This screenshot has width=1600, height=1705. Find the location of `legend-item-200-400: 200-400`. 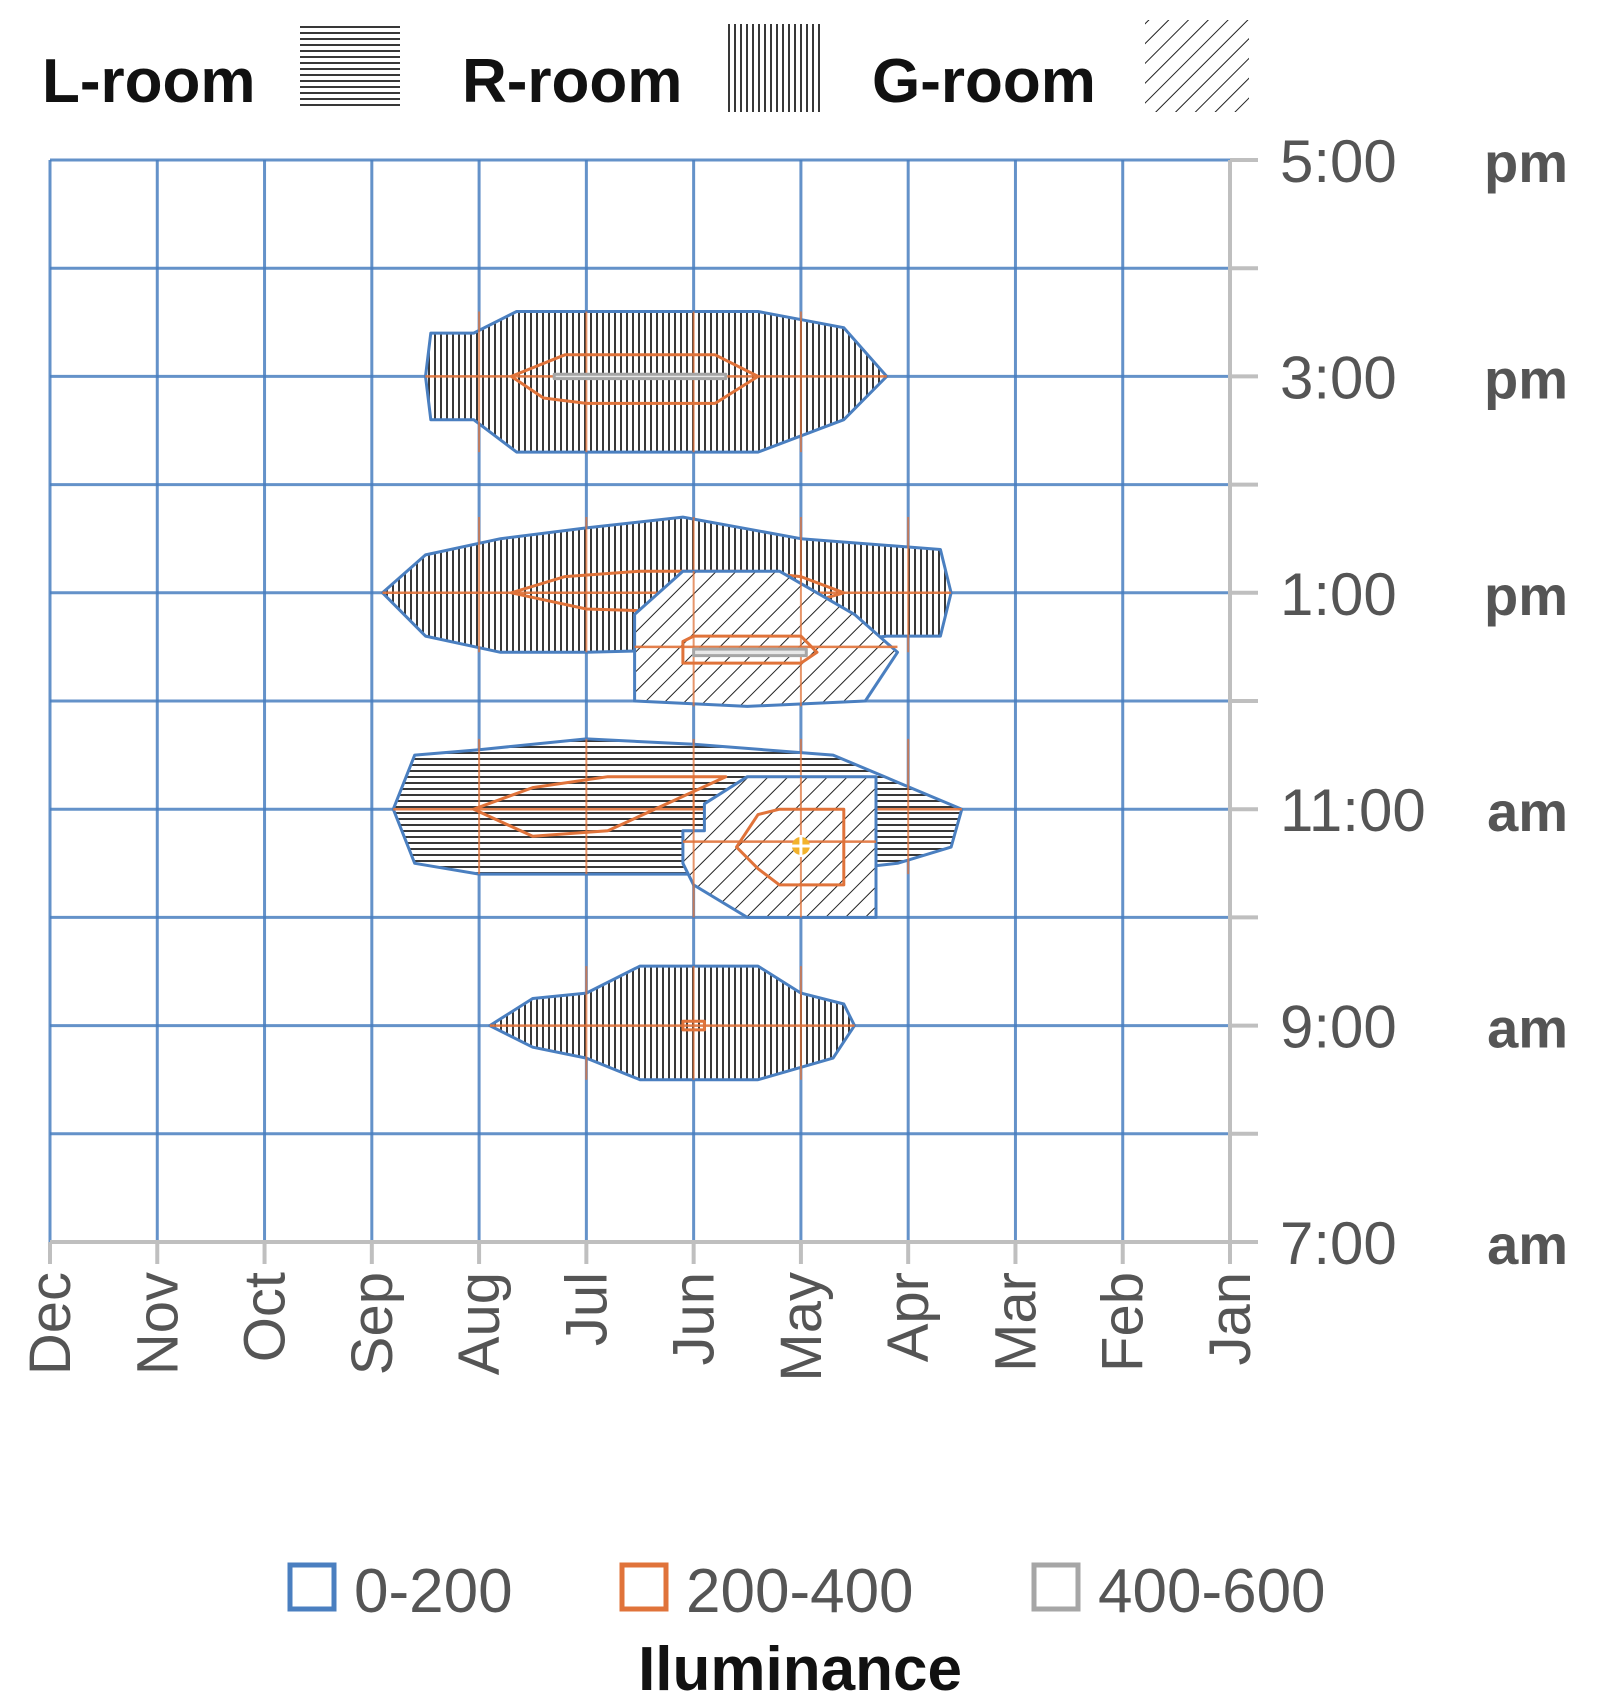

legend-item-200-400: 200-400 is located at coordinates (766, 1591).